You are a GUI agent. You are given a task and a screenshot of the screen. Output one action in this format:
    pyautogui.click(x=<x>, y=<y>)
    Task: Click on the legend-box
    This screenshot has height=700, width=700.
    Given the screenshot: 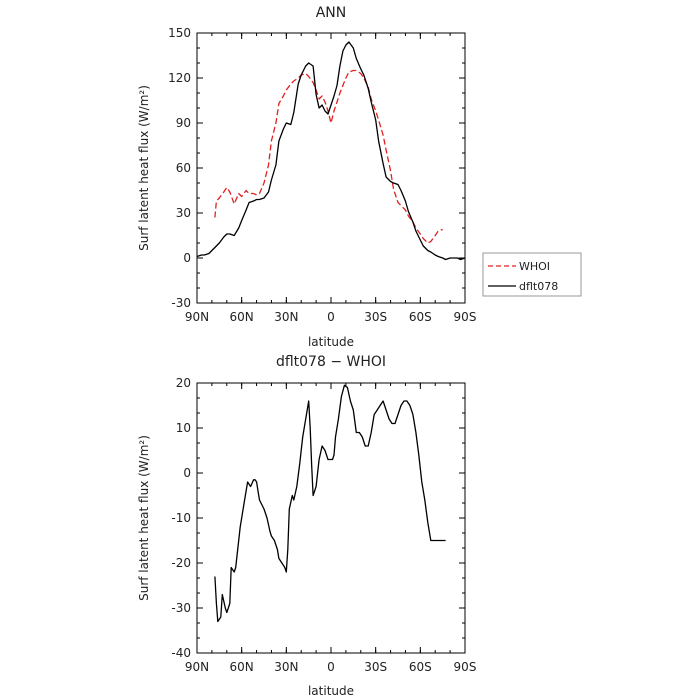 What is the action you would take?
    pyautogui.click(x=532, y=274)
    